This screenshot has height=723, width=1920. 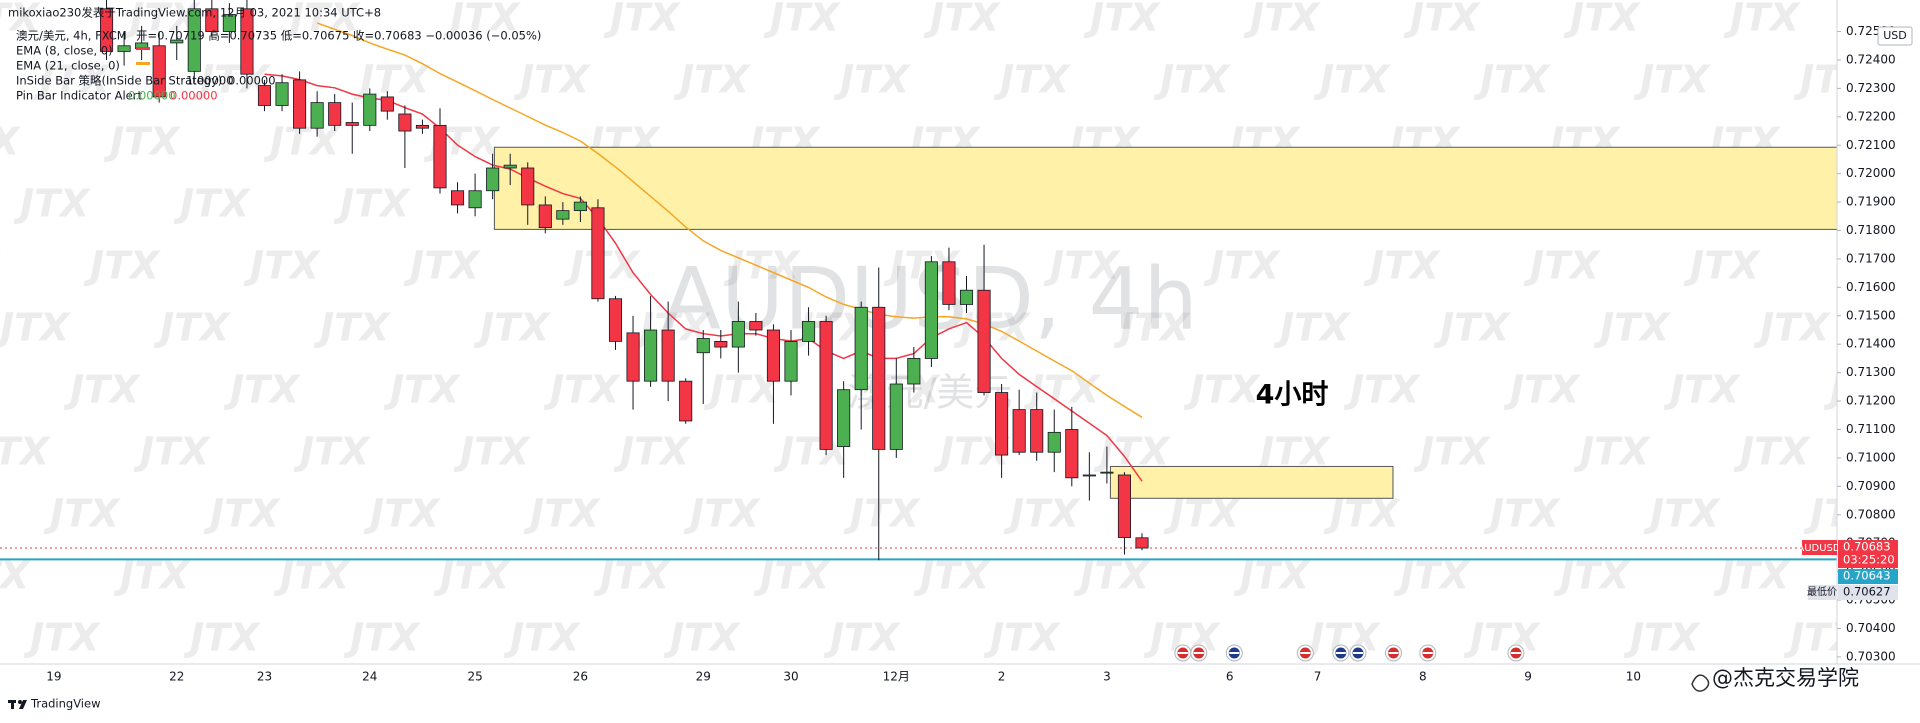 I want to click on x-tick-label: 19, so click(x=53, y=677).